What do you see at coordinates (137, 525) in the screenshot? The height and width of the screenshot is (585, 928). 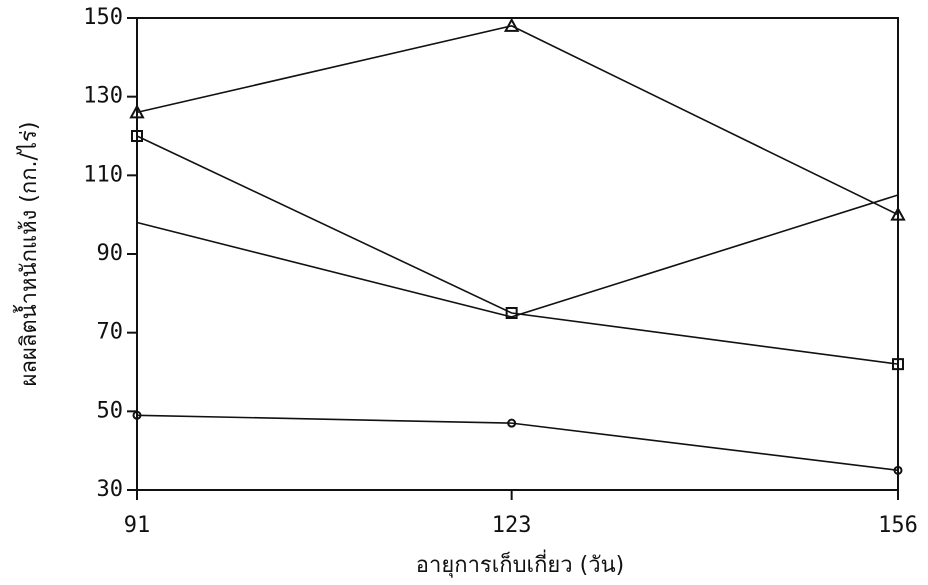 I see `x-tick-label: 91` at bounding box center [137, 525].